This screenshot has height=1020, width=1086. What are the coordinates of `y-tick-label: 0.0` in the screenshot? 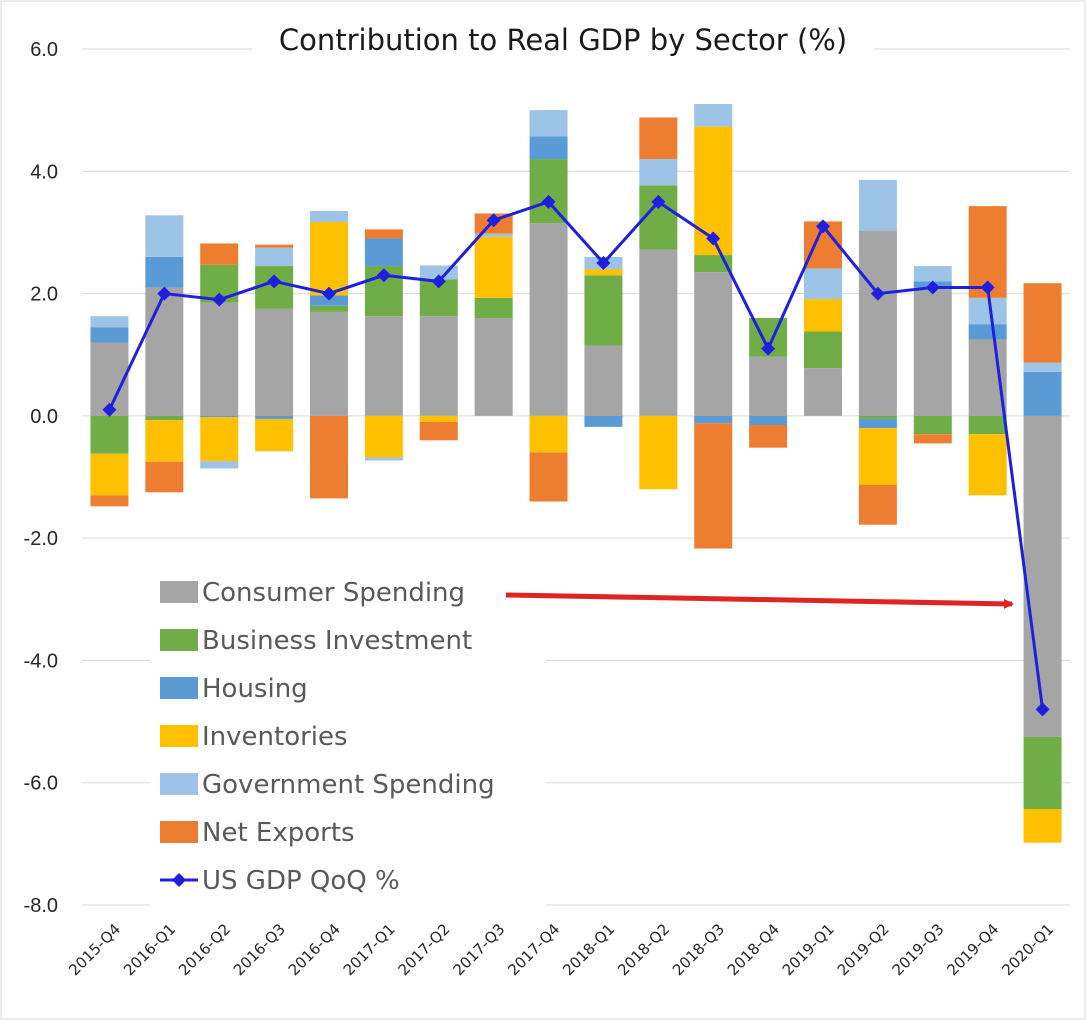 It's located at (44, 417).